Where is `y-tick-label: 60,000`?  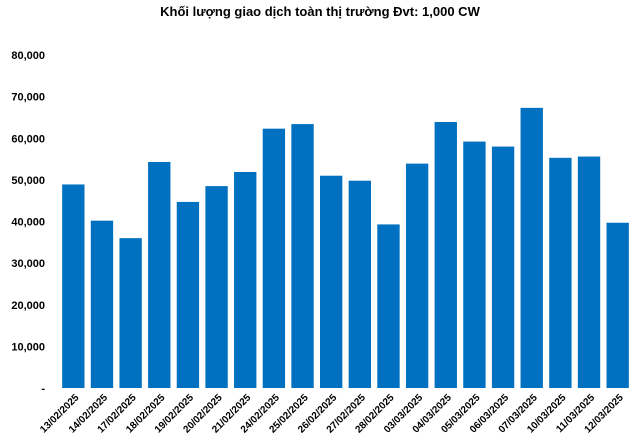
y-tick-label: 60,000 is located at coordinates (28, 139).